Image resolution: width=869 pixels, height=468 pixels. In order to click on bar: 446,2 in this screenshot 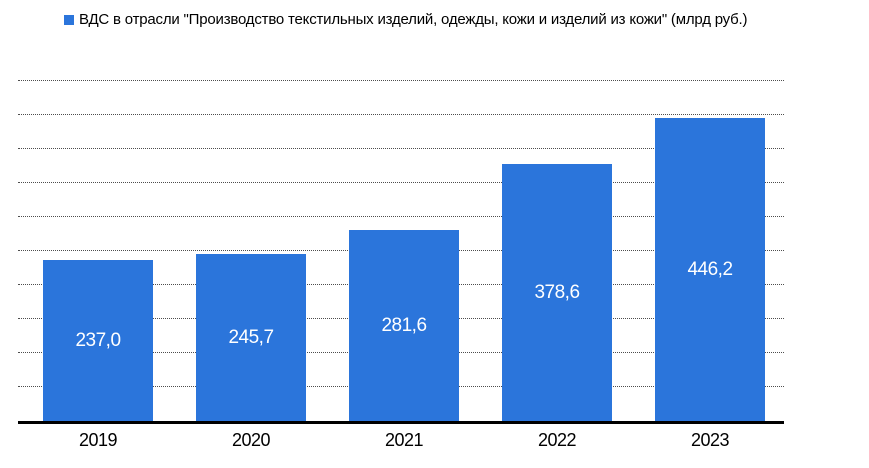, I will do `click(710, 269)`.